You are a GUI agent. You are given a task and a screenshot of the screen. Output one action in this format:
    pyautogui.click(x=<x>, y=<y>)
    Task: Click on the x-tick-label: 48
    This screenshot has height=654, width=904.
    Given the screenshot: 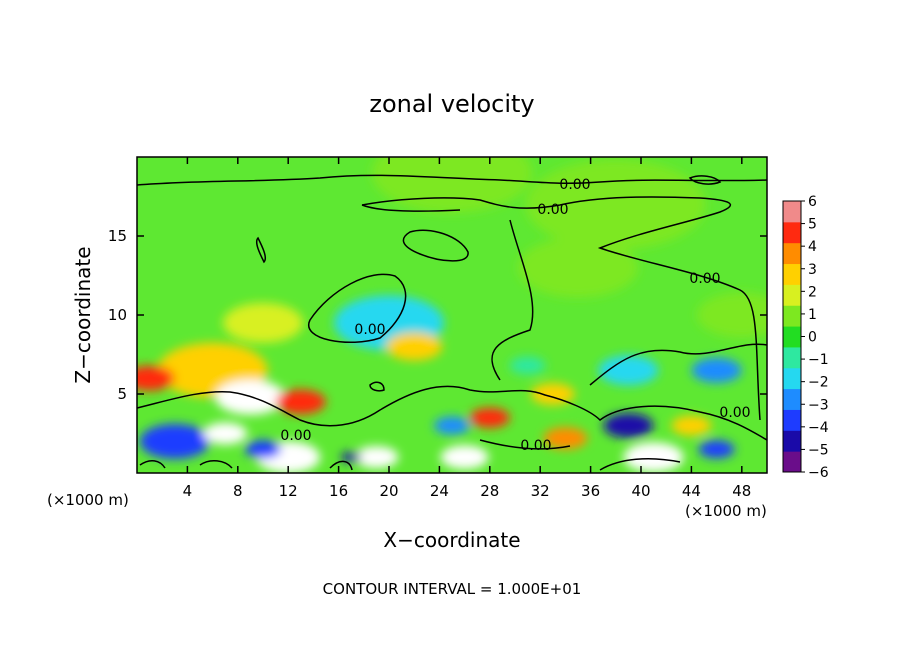 What is the action you would take?
    pyautogui.click(x=741, y=491)
    